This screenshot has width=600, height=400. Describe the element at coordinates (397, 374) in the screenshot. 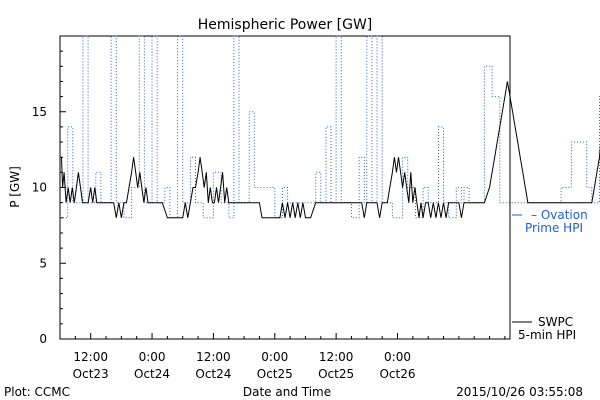

I see `x-tick-date: Oct26` at that location.